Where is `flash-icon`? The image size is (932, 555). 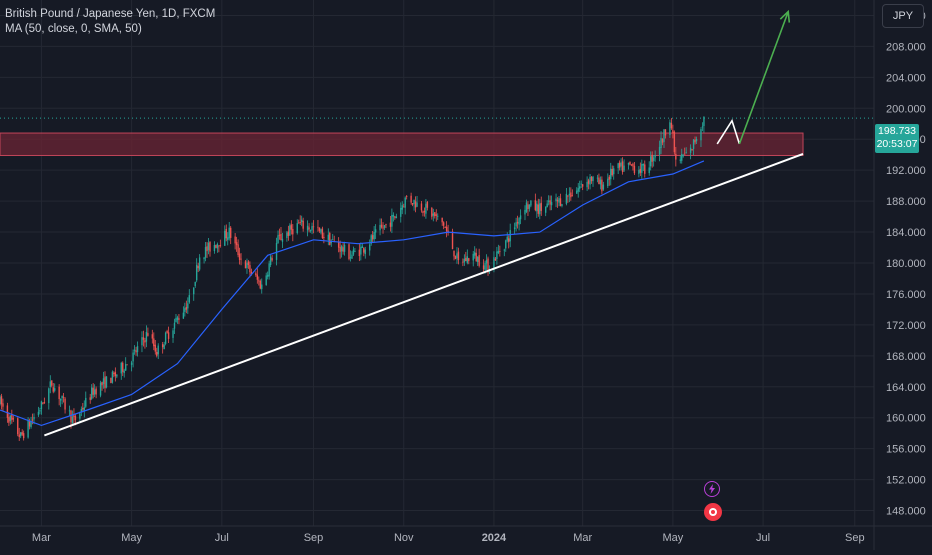
flash-icon is located at coordinates (712, 489).